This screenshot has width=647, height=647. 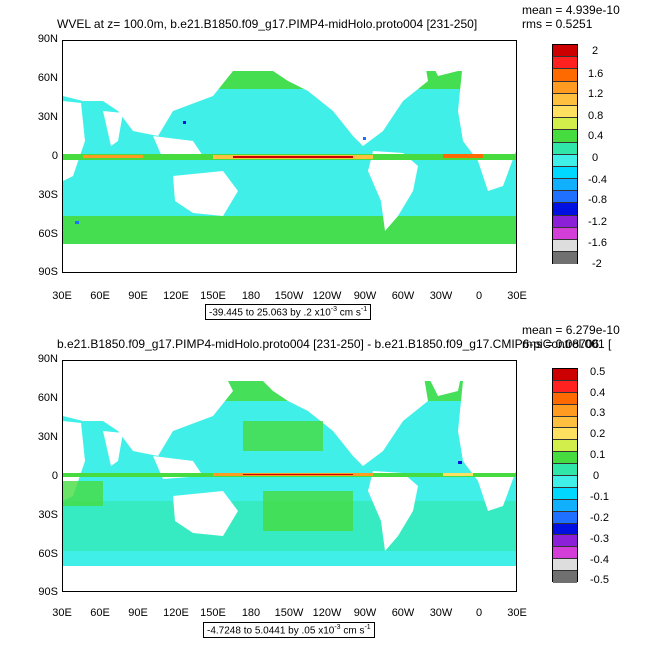 What do you see at coordinates (598, 372) in the screenshot?
I see `bottom-colorbar-label: 0.5` at bounding box center [598, 372].